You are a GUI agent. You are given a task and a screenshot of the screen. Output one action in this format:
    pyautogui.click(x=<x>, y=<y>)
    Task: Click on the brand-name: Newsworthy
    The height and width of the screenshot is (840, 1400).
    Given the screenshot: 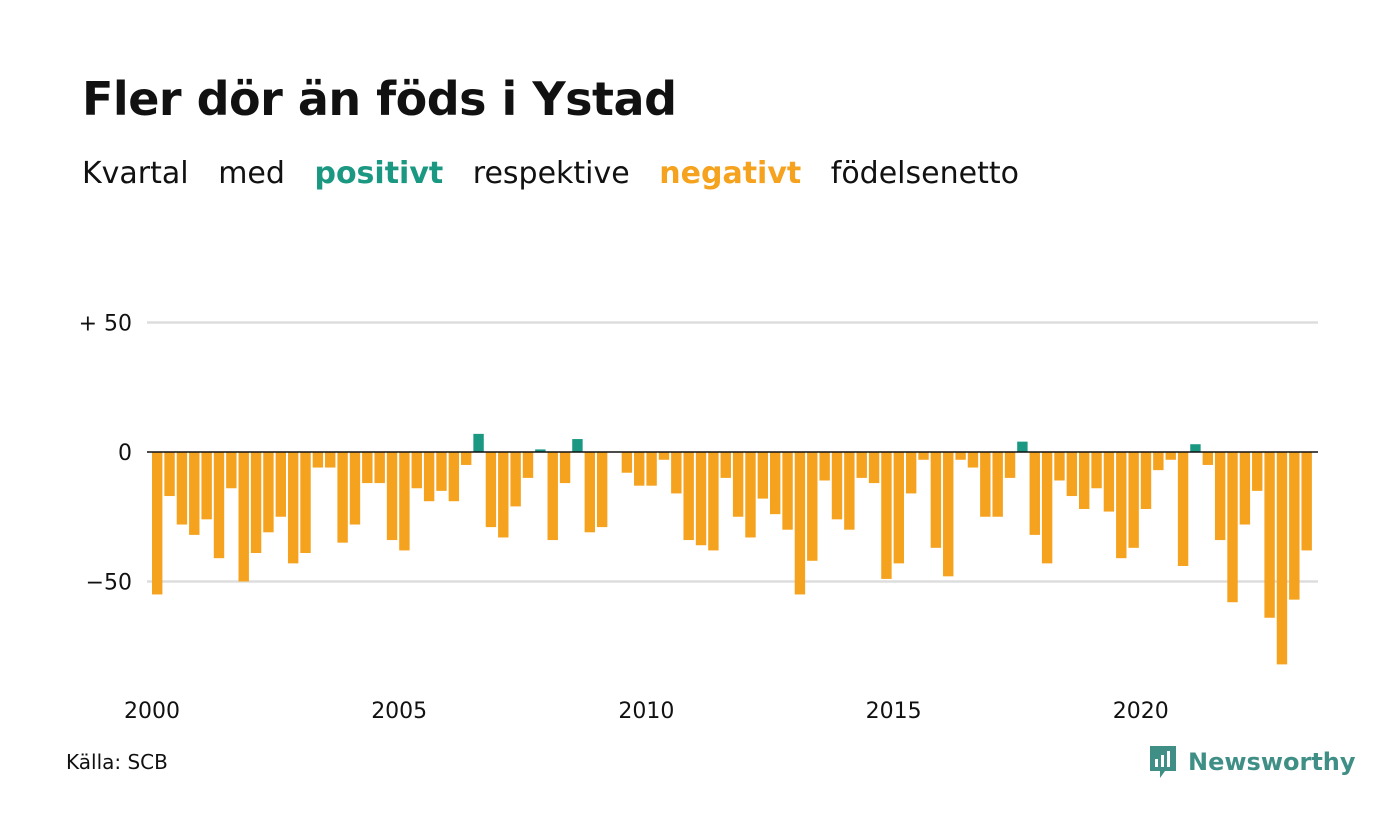 What is the action you would take?
    pyautogui.click(x=1272, y=762)
    